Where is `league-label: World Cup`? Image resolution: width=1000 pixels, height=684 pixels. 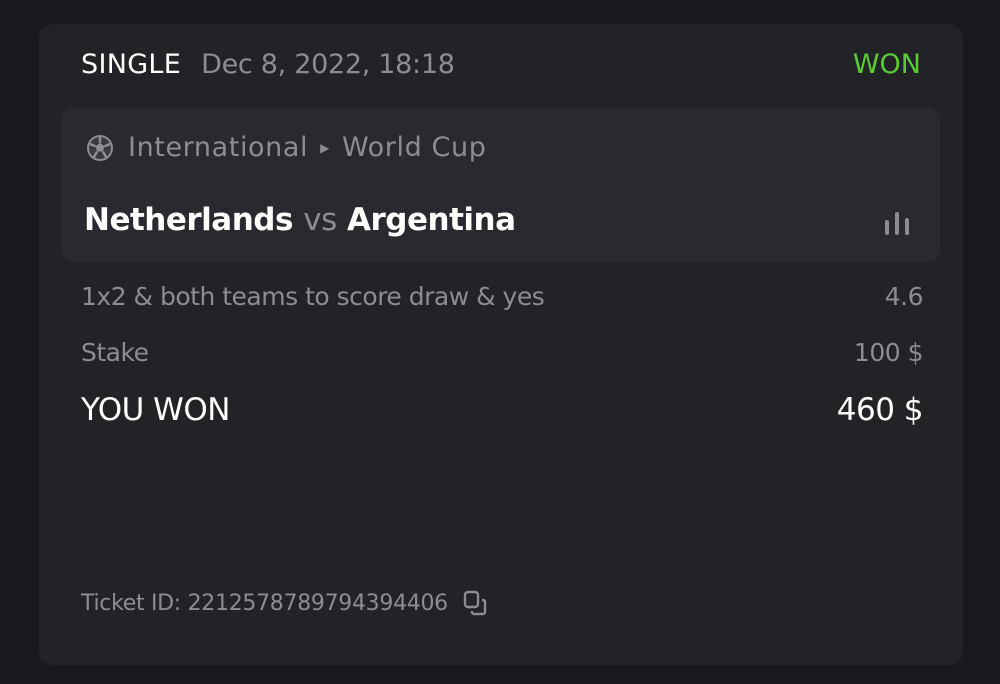 league-label: World Cup is located at coordinates (414, 147).